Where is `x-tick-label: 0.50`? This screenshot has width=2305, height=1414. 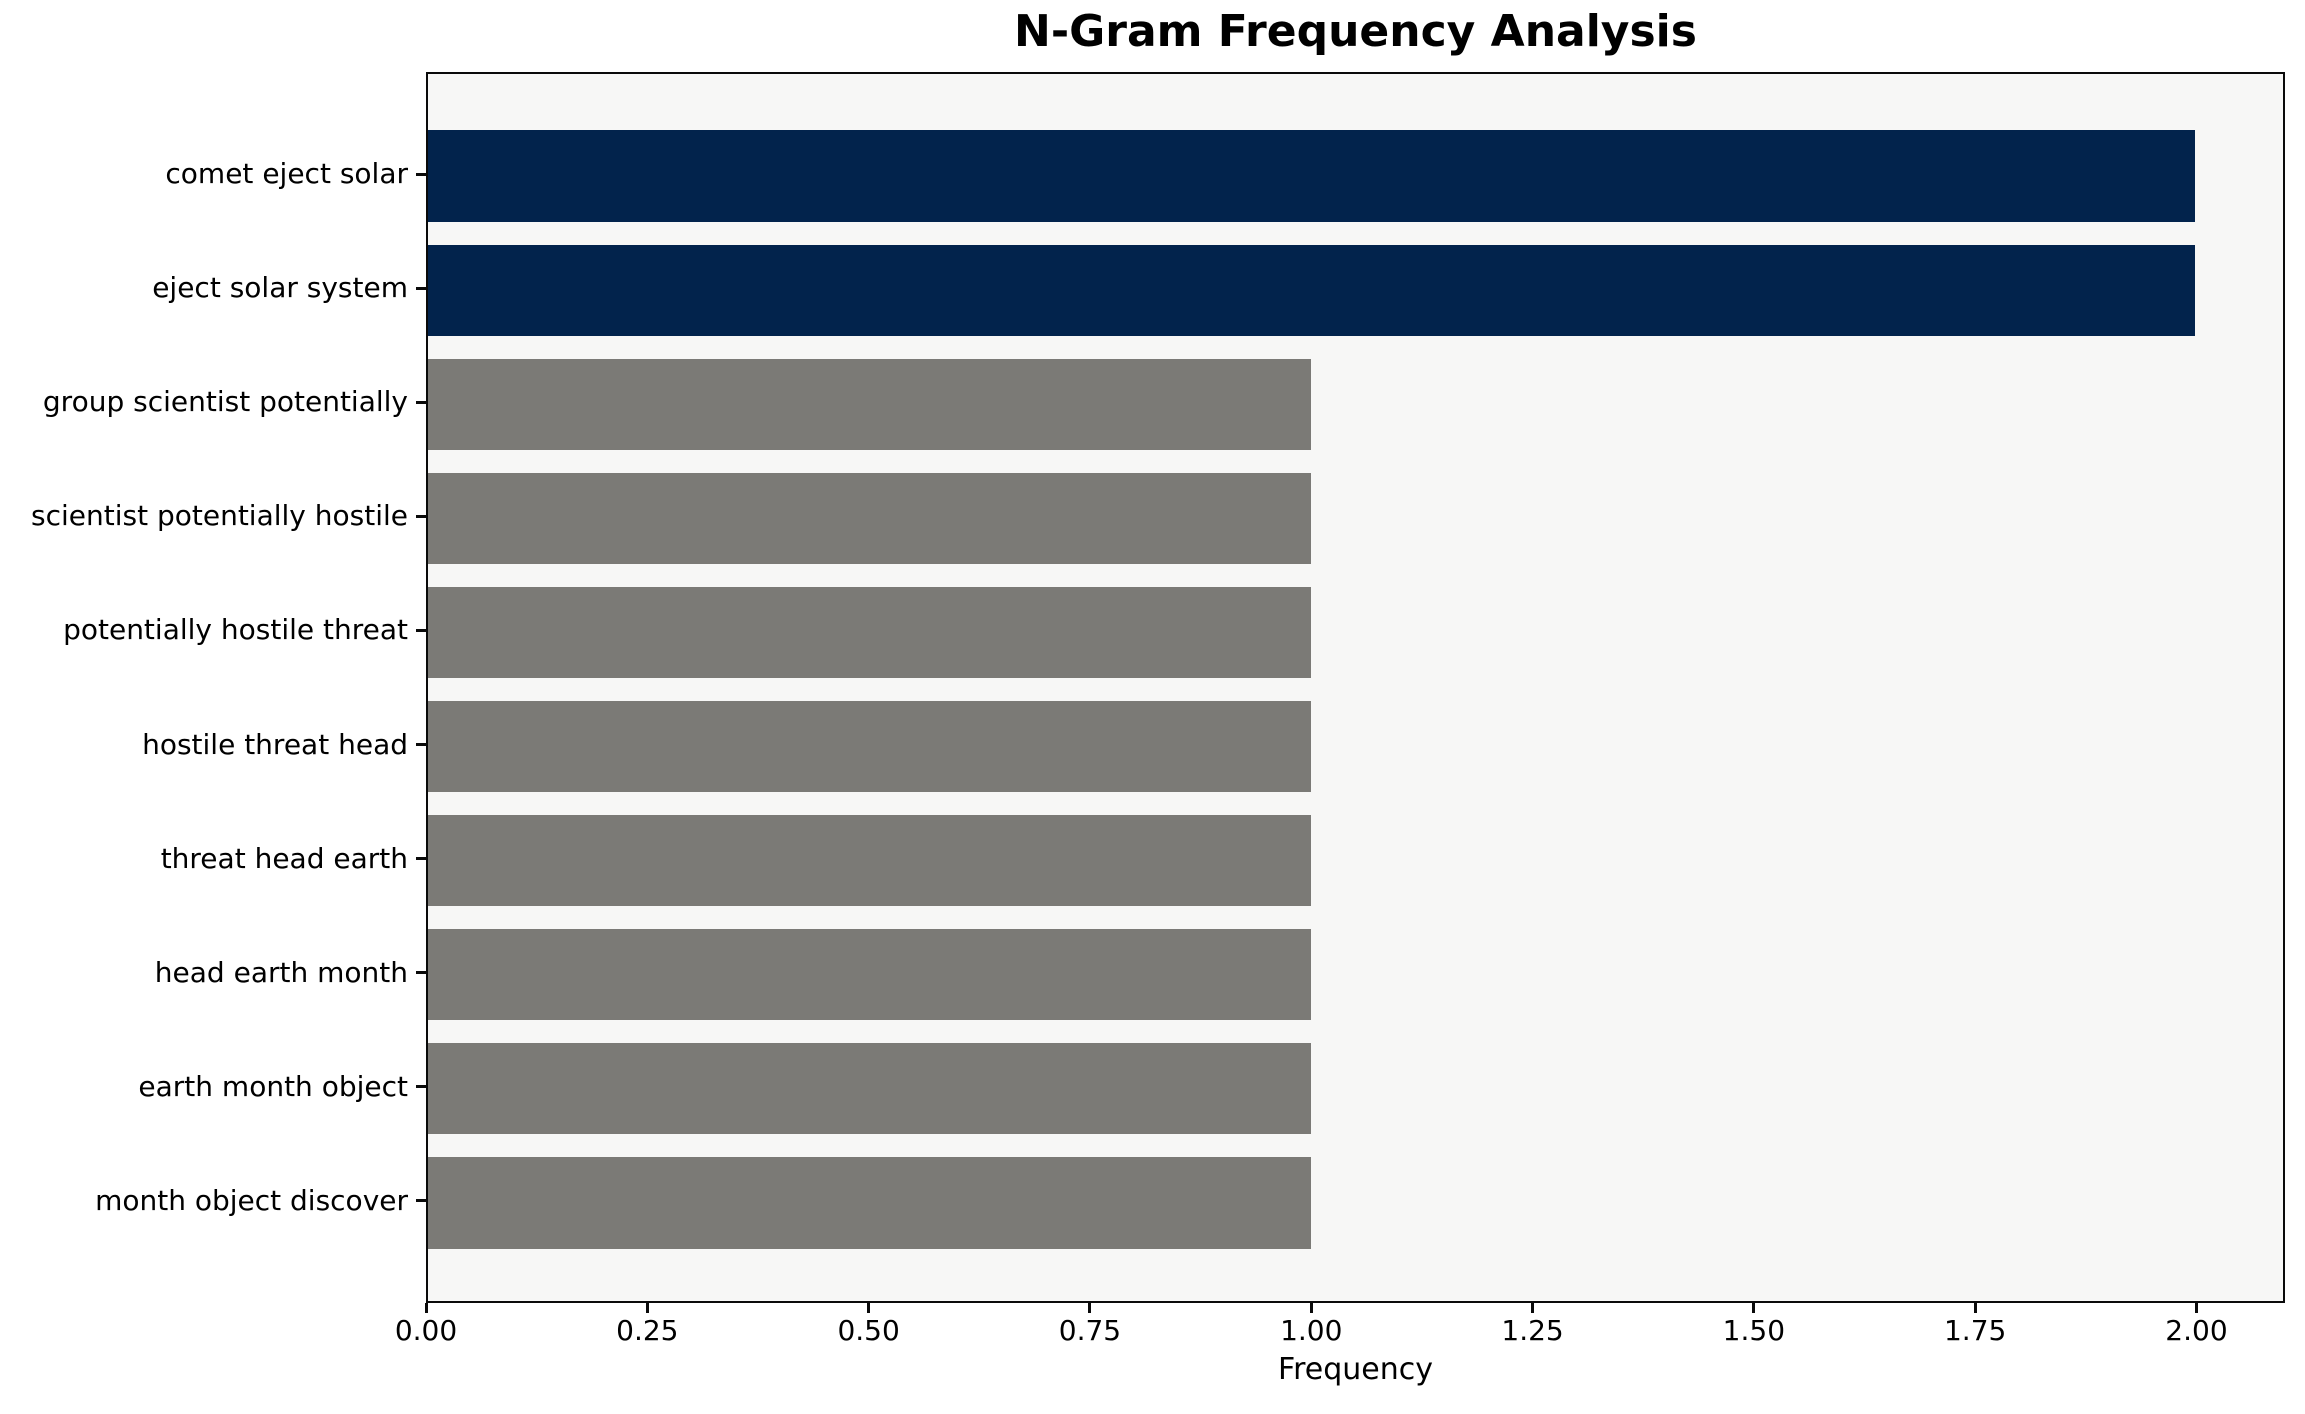
x-tick-label: 0.50 is located at coordinates (868, 1330).